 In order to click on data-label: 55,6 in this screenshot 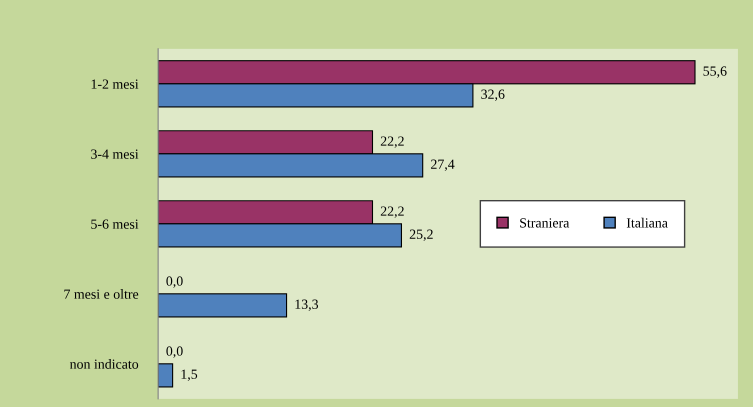, I will do `click(715, 72)`.